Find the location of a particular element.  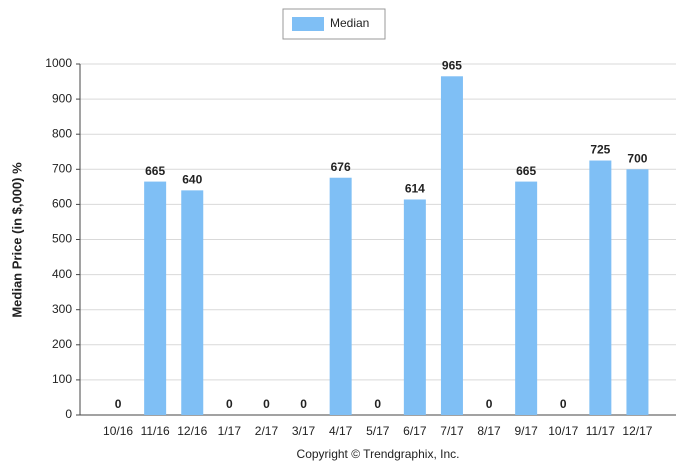

data-label: 965 is located at coordinates (452, 65).